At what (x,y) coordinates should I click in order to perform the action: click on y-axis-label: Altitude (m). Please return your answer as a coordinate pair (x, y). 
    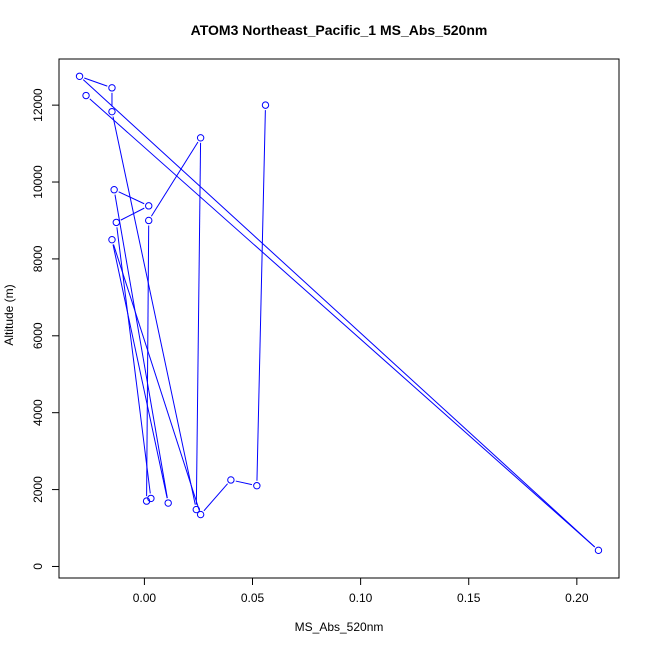
    Looking at the image, I should click on (9, 314).